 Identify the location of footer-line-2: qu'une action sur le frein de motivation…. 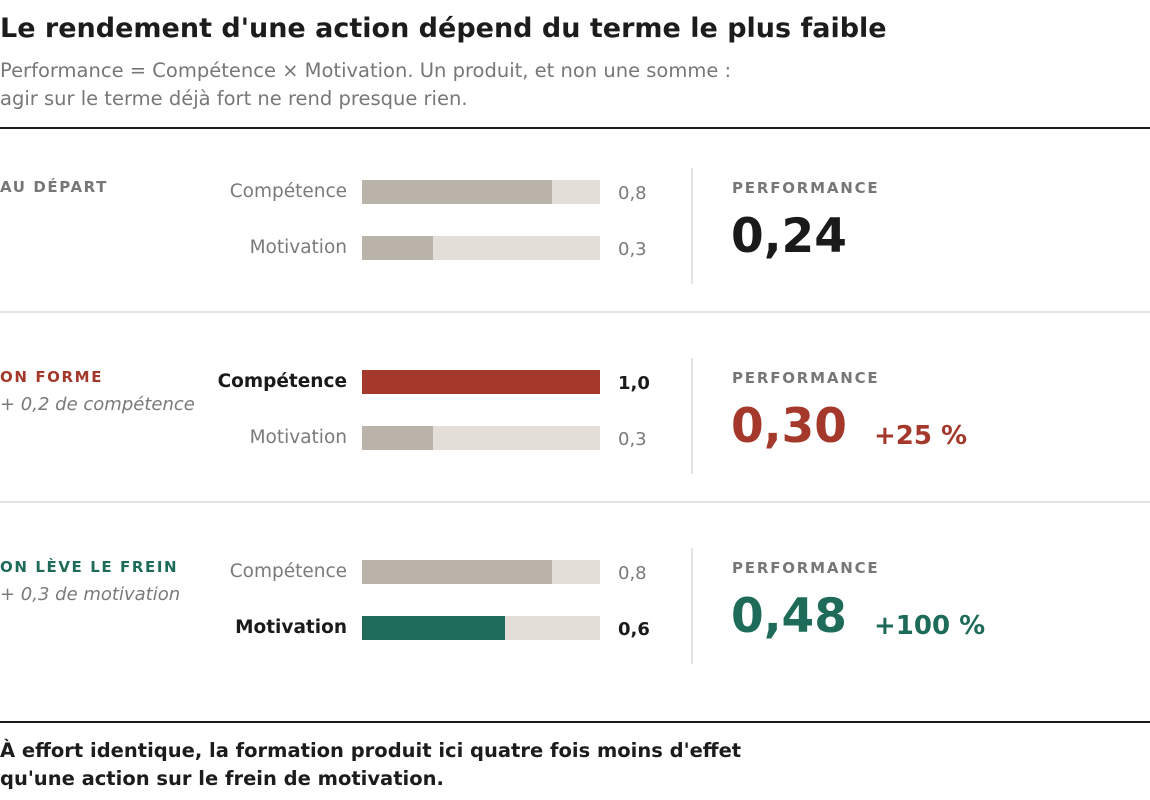
(222, 778).